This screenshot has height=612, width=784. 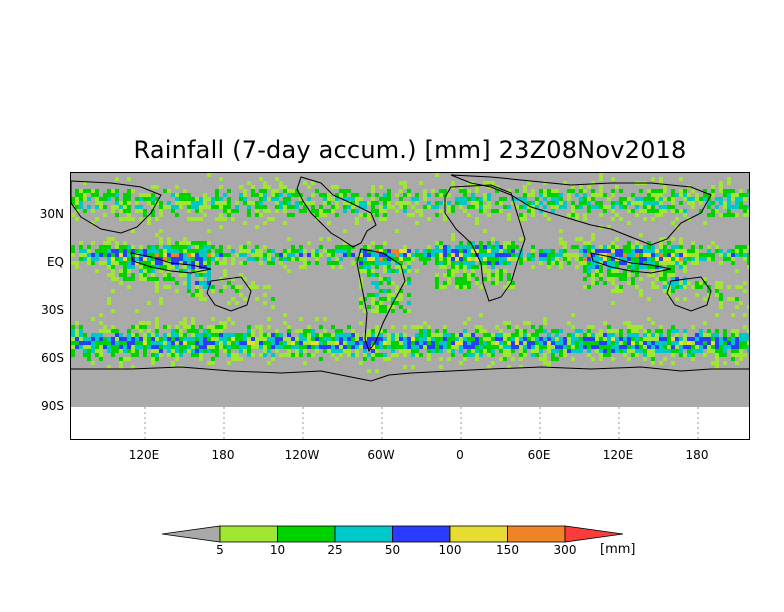 I want to click on lon-label: 120E, so click(x=618, y=455).